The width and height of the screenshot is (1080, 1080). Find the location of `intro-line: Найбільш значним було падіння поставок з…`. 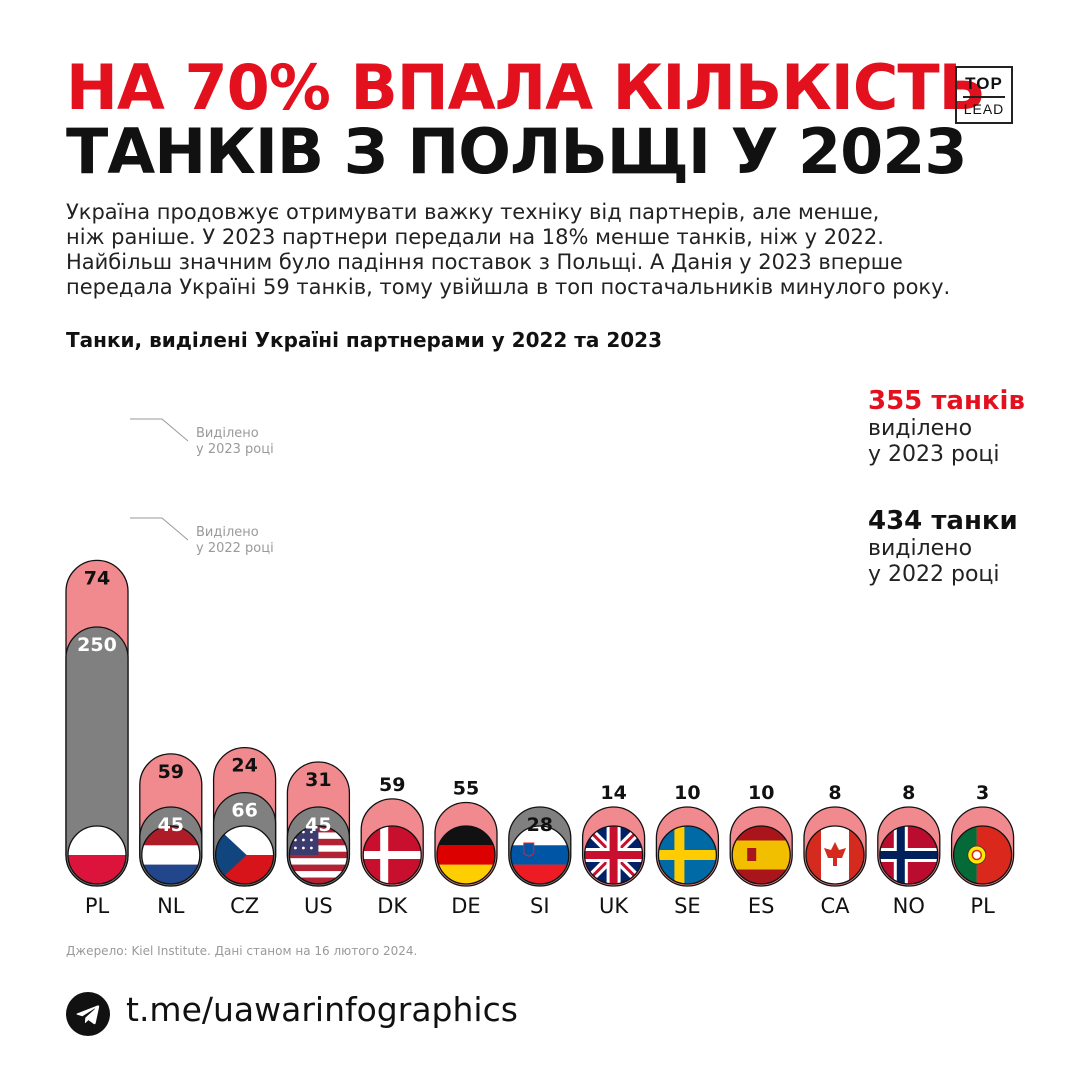

intro-line: Найбільш значним було падіння поставок з… is located at coordinates (484, 262).